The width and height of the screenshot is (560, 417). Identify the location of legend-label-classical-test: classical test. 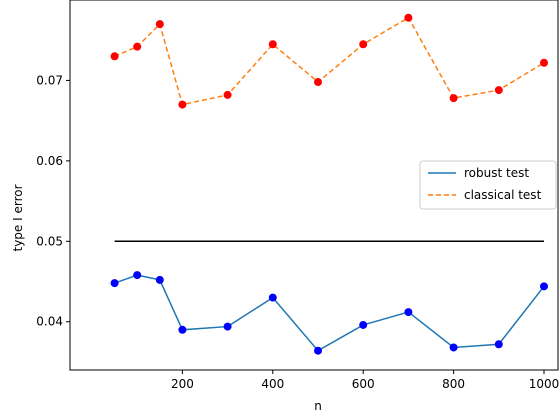
(503, 195).